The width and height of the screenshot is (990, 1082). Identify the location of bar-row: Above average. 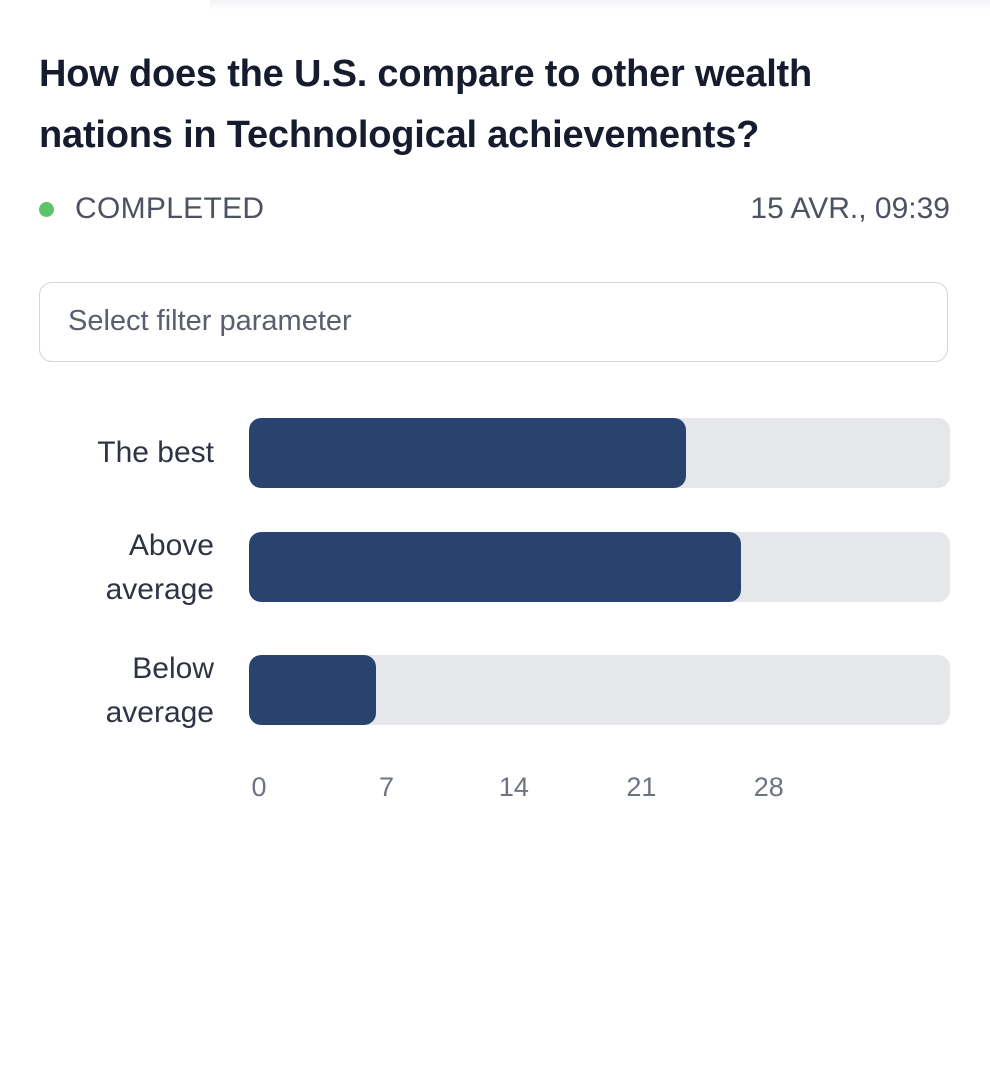
(494, 567).